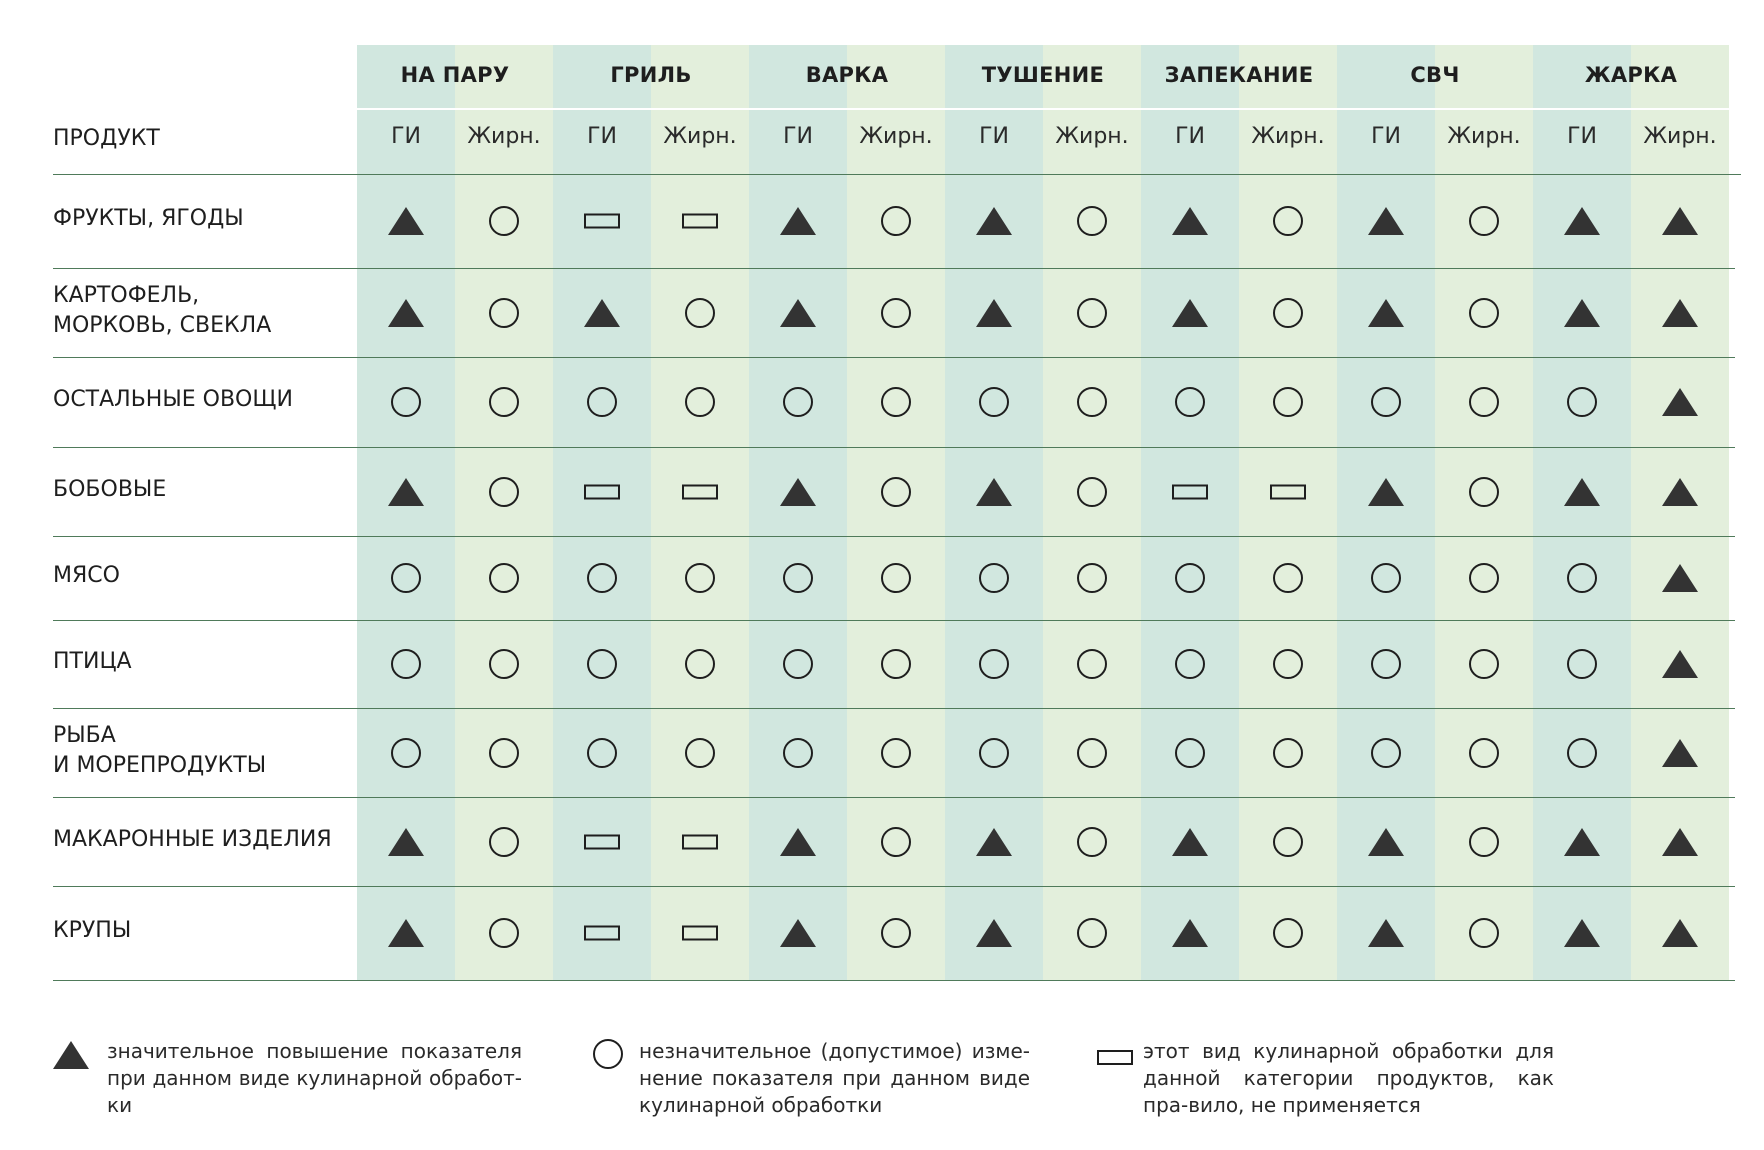  Describe the element at coordinates (148, 218) in the screenshot. I see `row-label: ФРУКТЫ, ЯГОДЫ` at that location.